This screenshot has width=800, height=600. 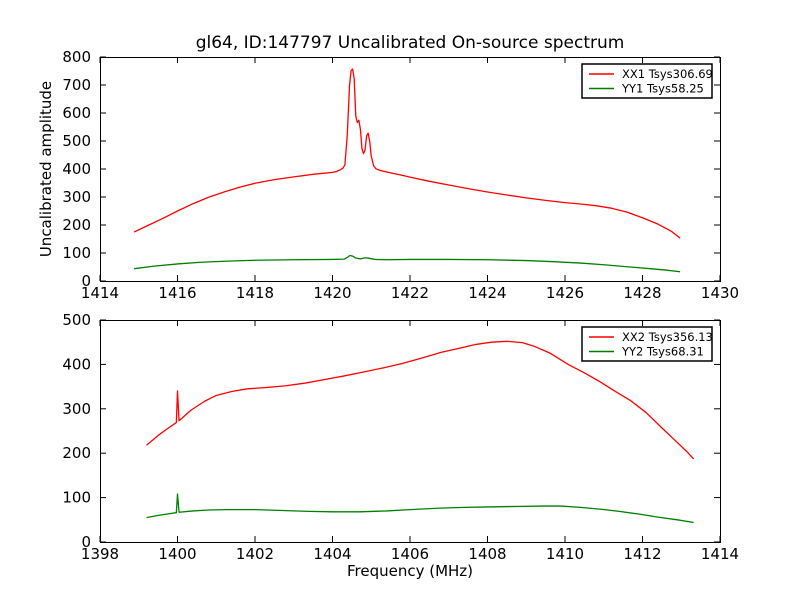 I want to click on y-tick-label: 600, so click(x=76, y=113).